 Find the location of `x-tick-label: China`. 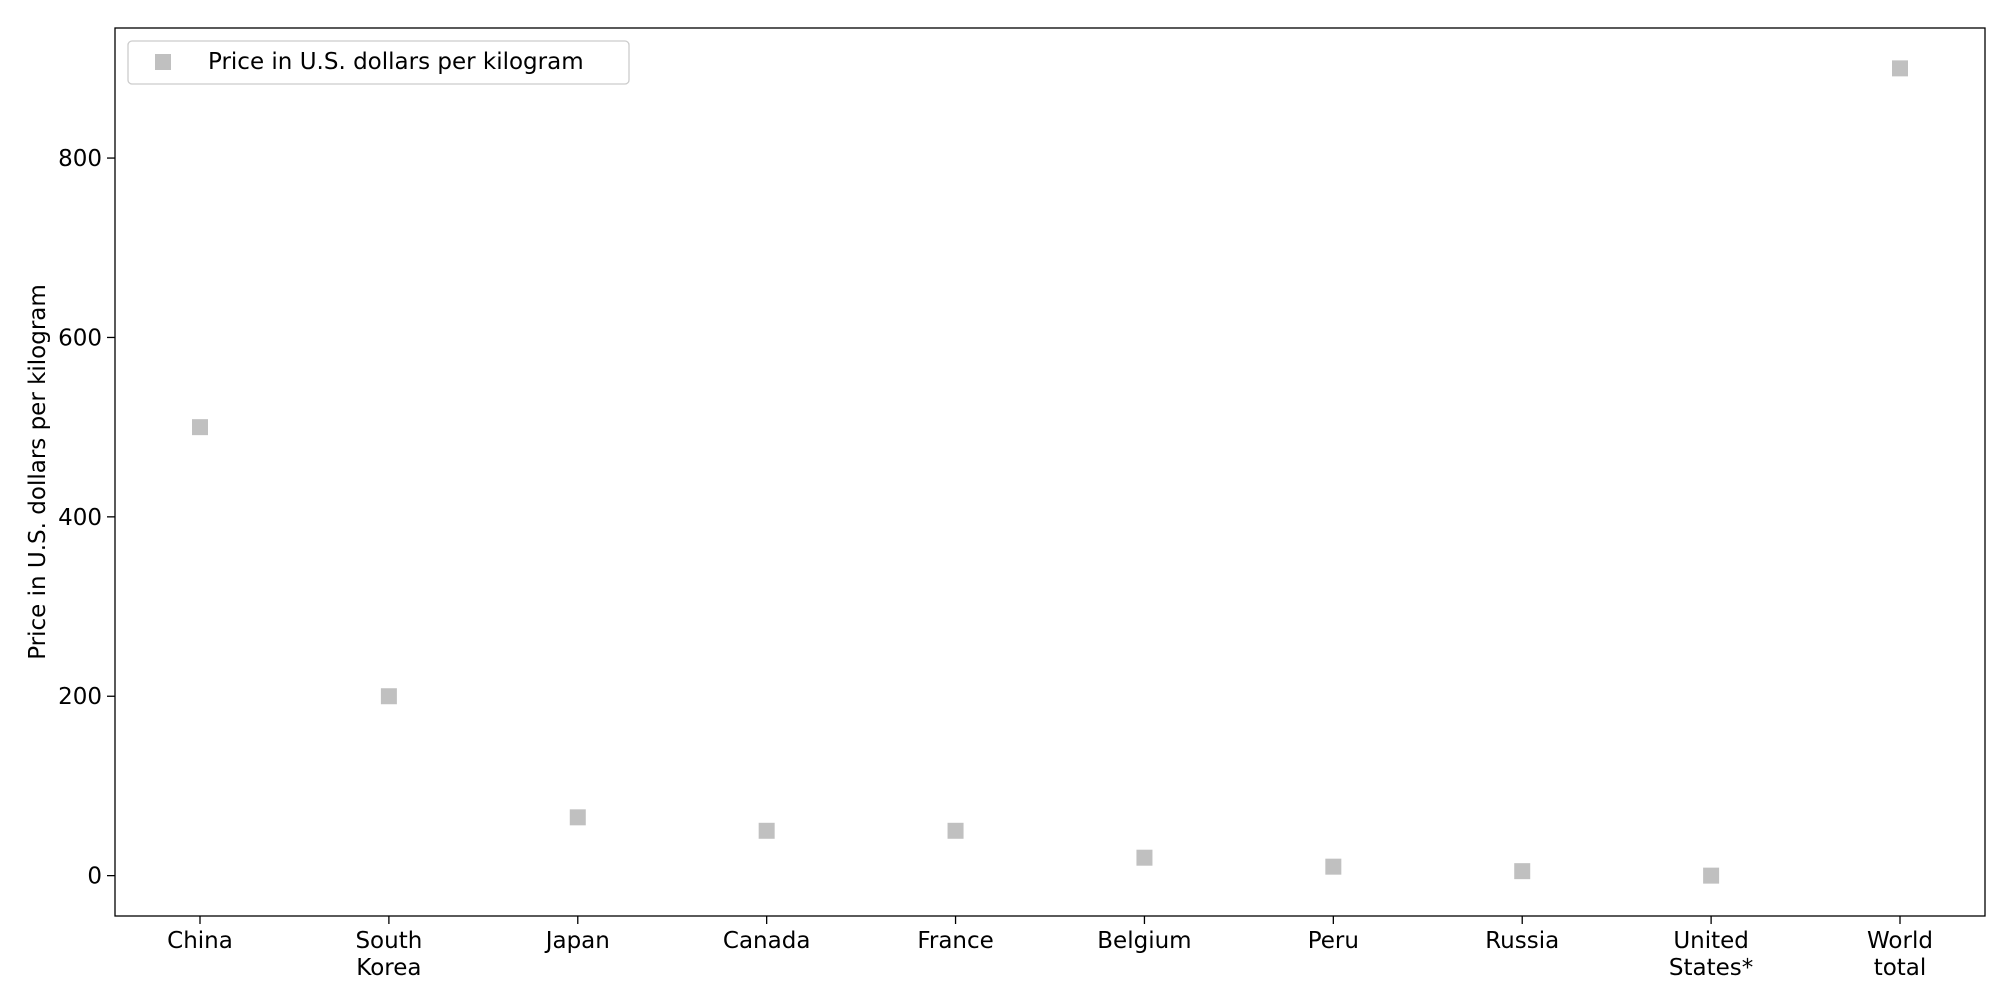

x-tick-label: China is located at coordinates (200, 941).